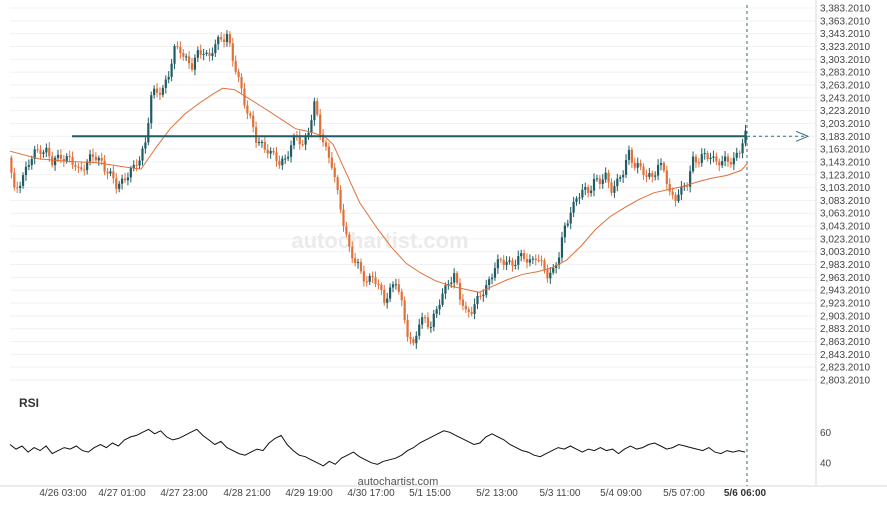 The height and width of the screenshot is (510, 887). Describe the element at coordinates (845, 60) in the screenshot. I see `price-tick-label: 3,303.2010` at that location.